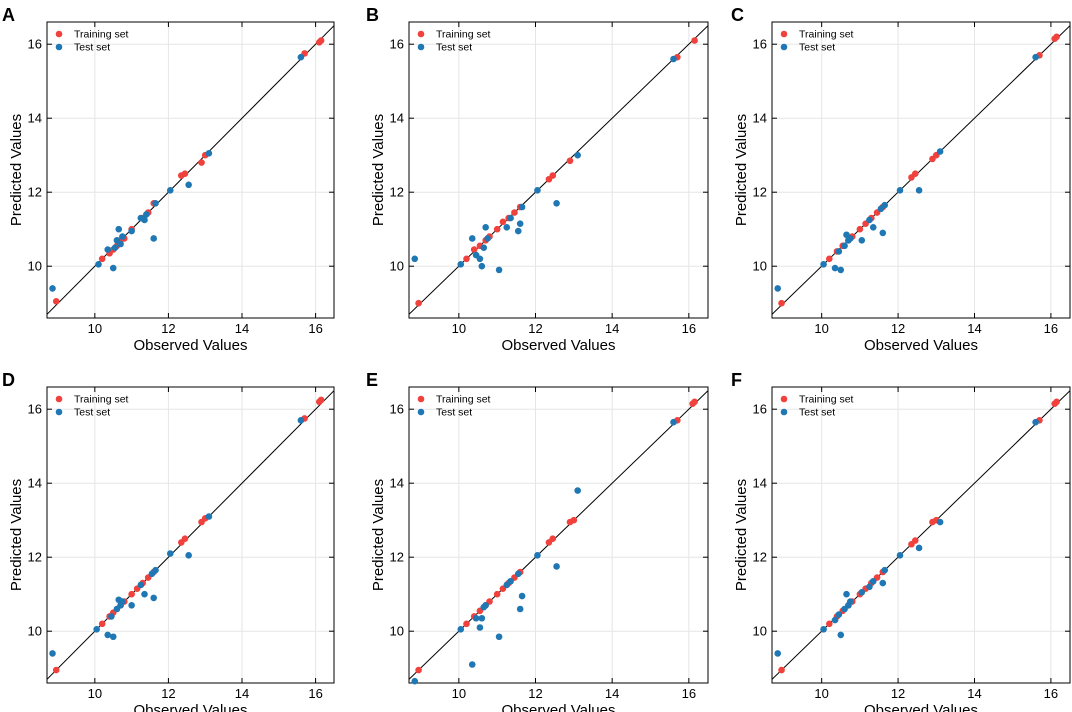  What do you see at coordinates (817, 413) in the screenshot?
I see `legend-label: Test set` at bounding box center [817, 413].